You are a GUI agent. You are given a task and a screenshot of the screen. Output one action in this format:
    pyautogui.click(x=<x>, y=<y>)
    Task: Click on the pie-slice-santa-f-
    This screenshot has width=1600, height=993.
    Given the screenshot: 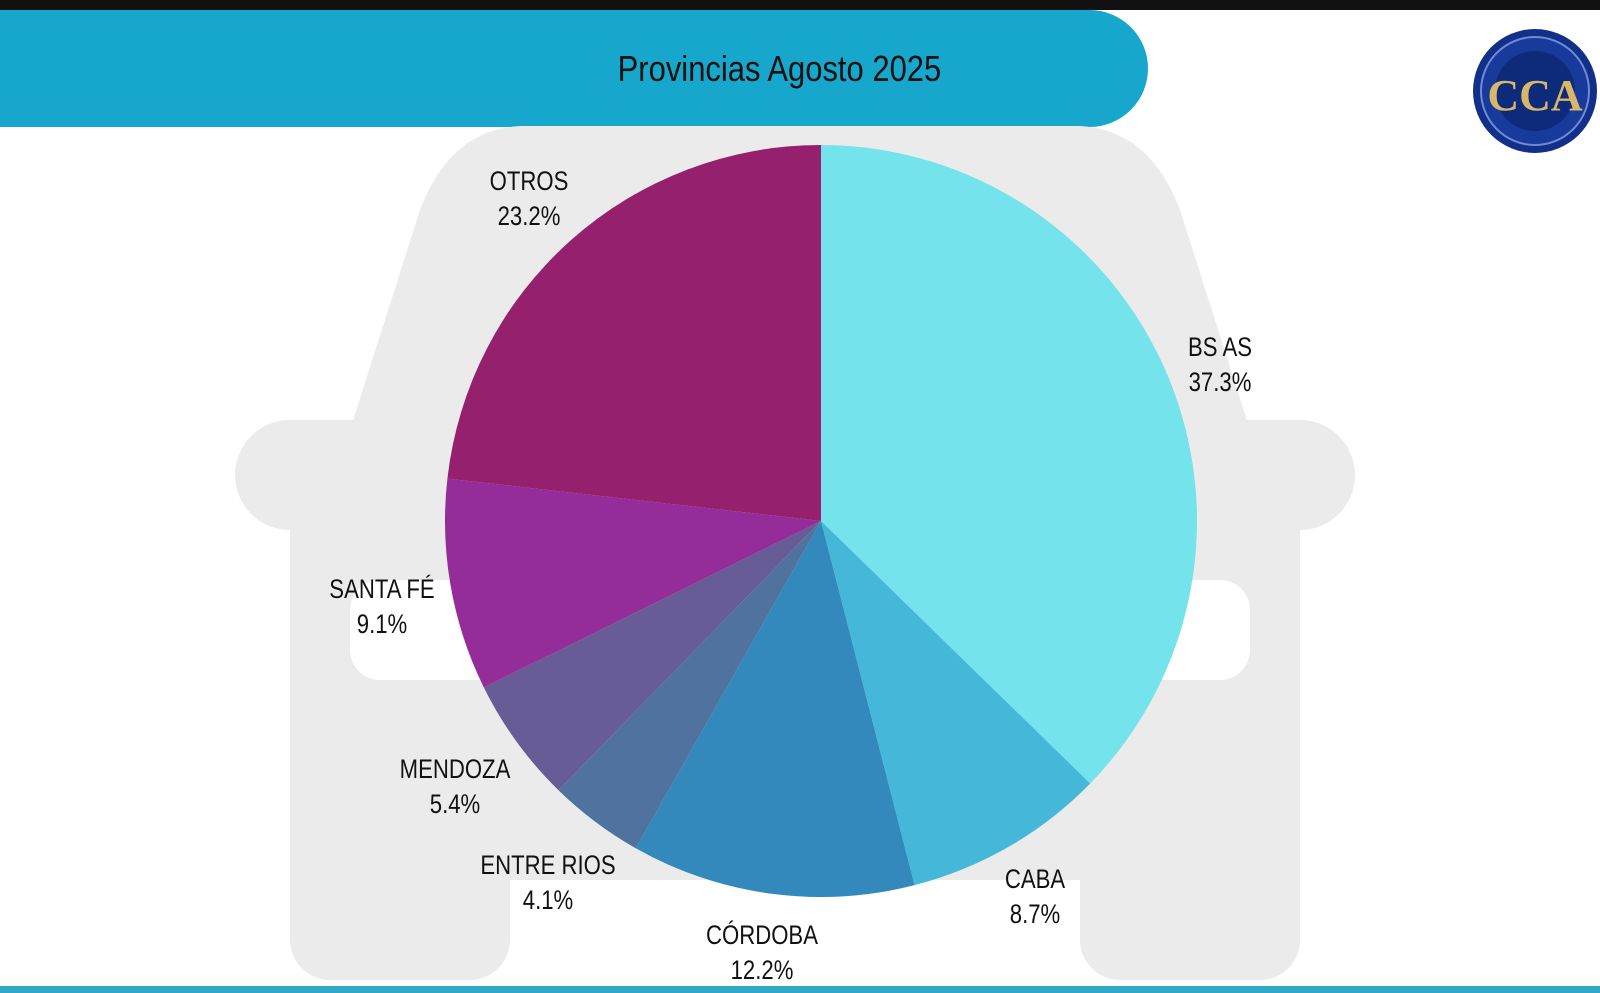 What is the action you would take?
    pyautogui.click(x=633, y=583)
    